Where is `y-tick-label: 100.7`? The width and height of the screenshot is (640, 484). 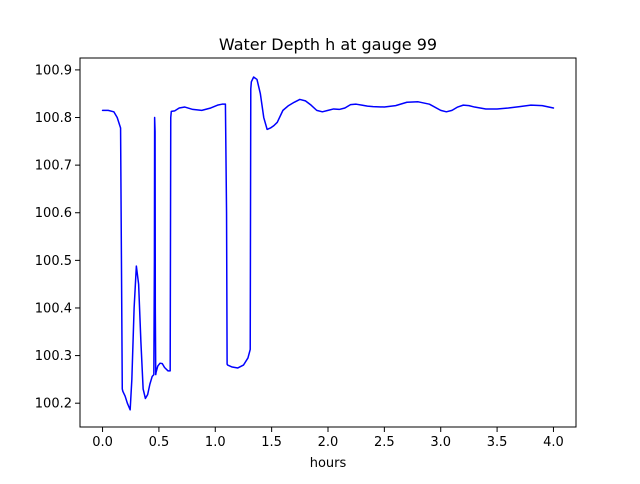 y-tick-label: 100.7 is located at coordinates (53, 166).